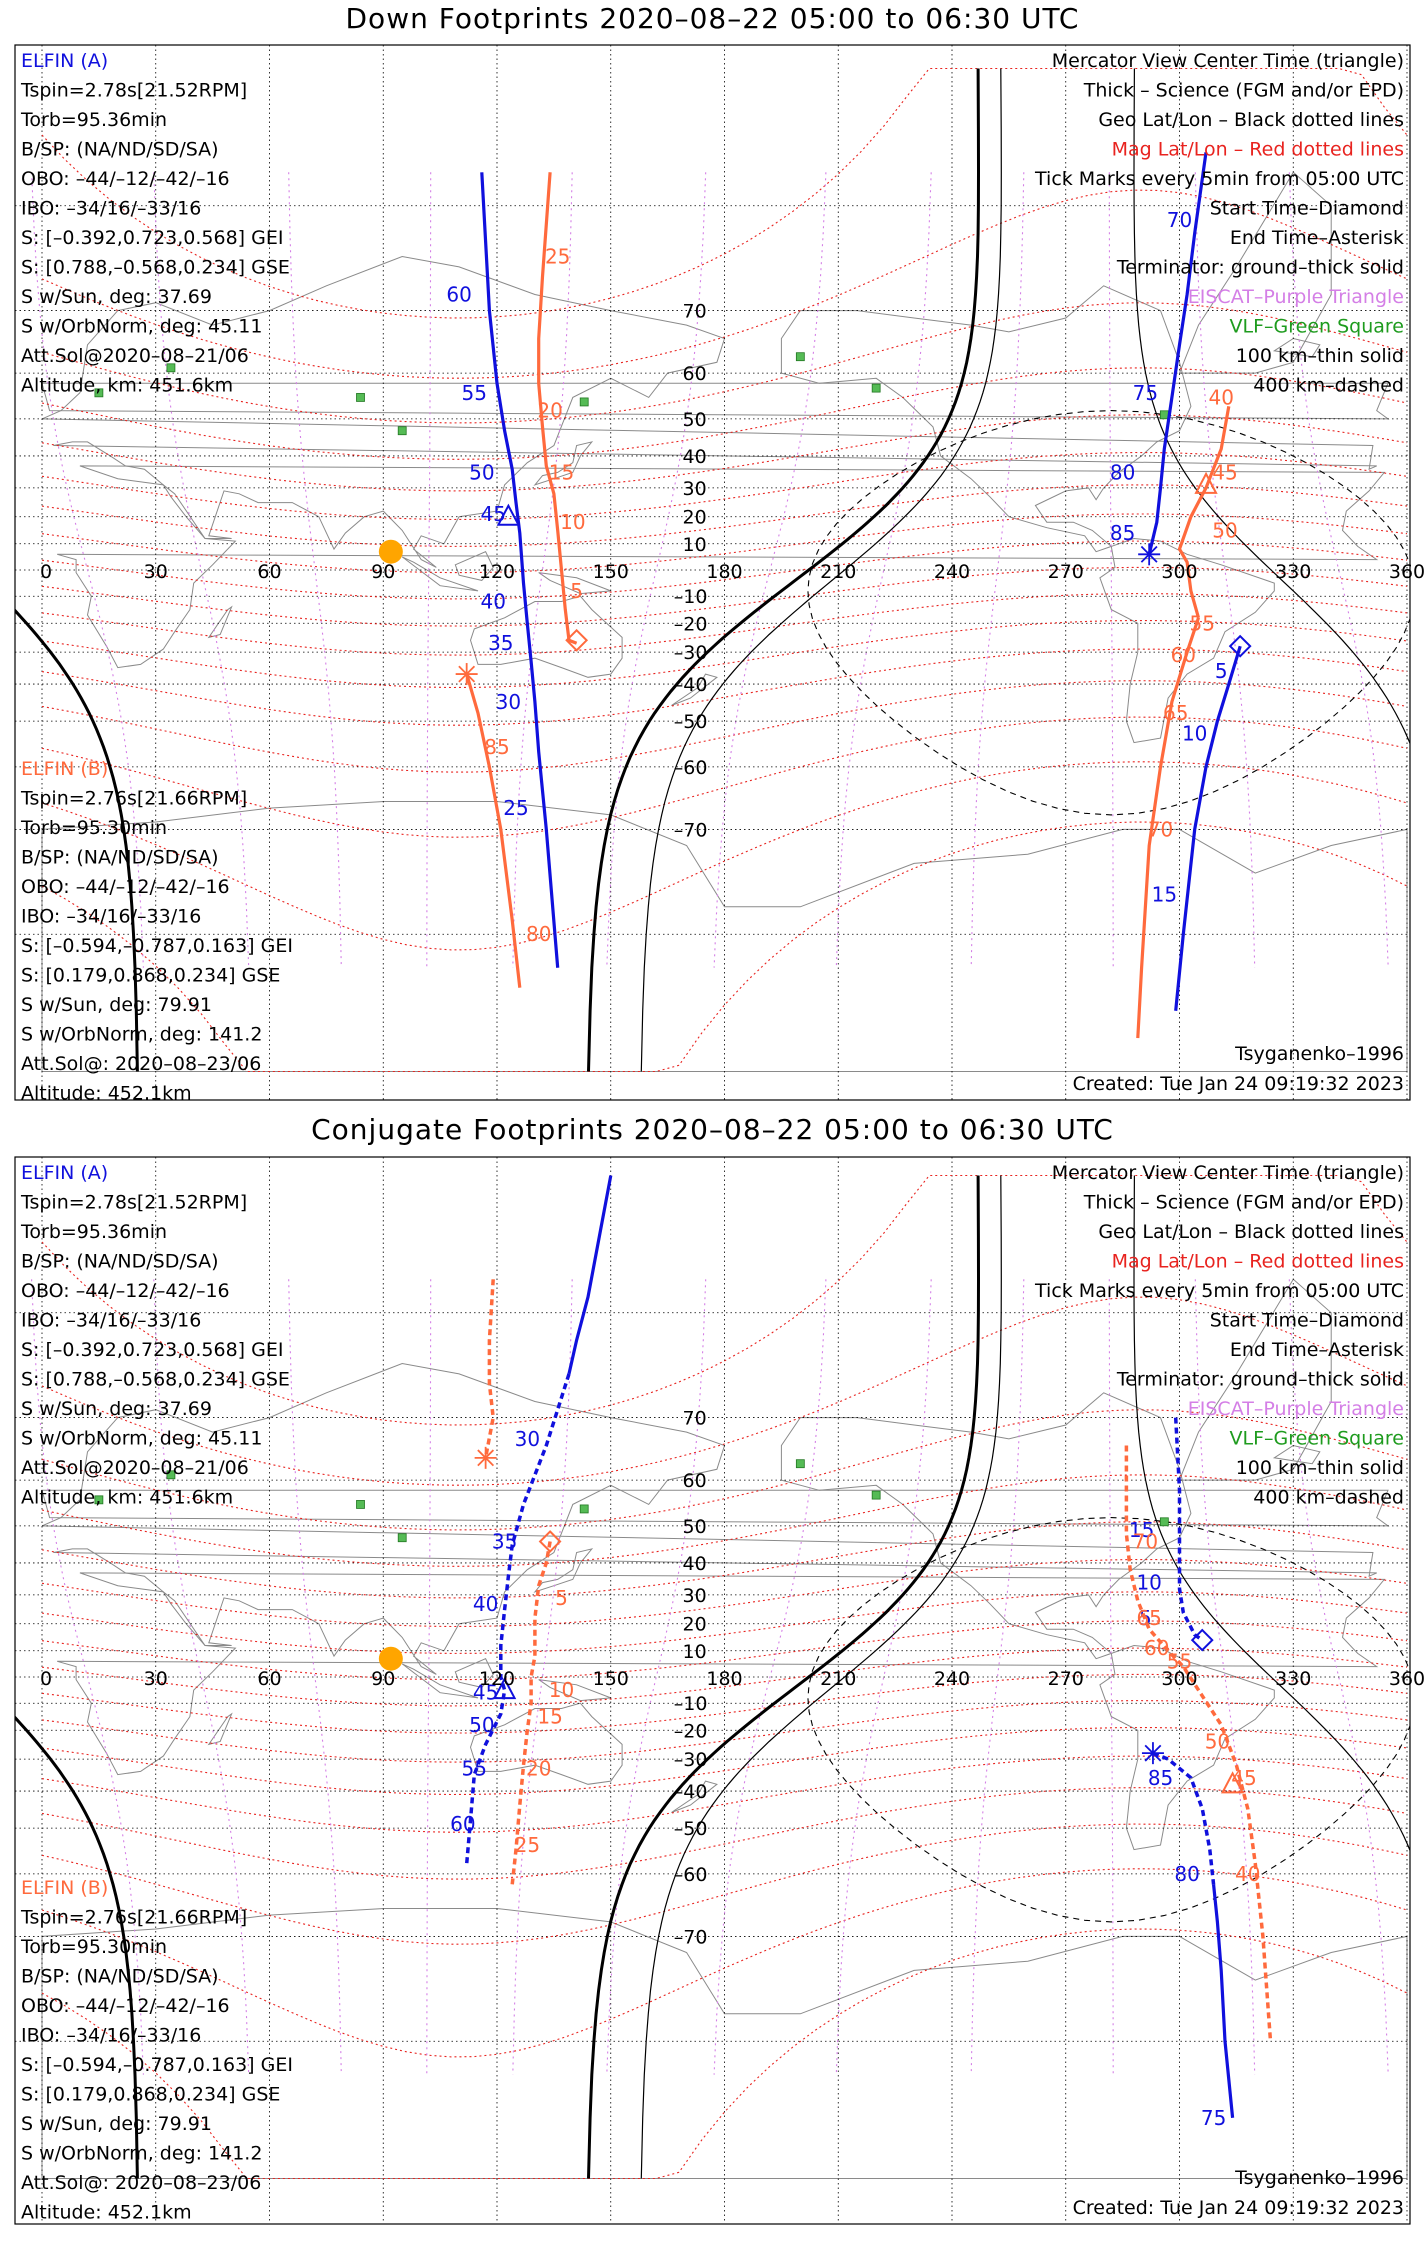  Describe the element at coordinates (1232, 1782) in the screenshot. I see `center-time-triangle-marker` at that location.